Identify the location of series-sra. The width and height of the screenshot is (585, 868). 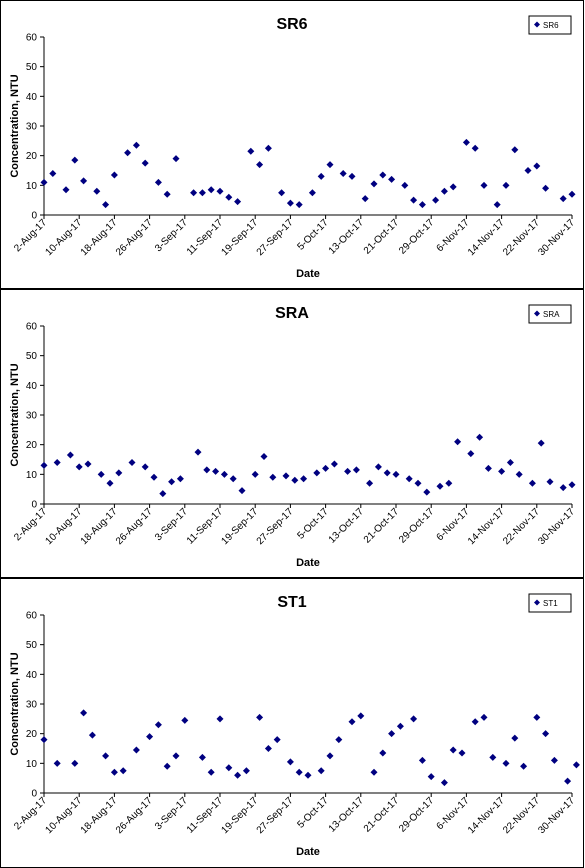
(308, 465).